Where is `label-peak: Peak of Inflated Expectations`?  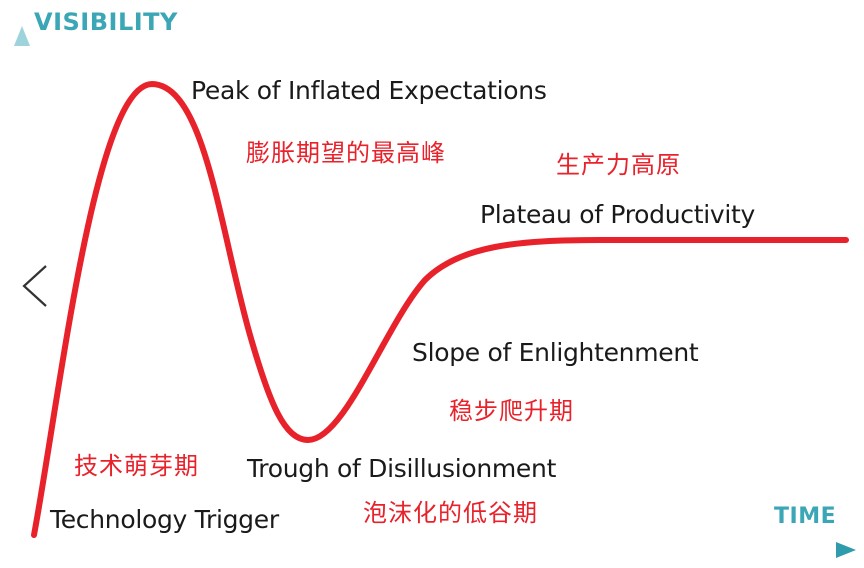 label-peak: Peak of Inflated Expectations is located at coordinates (369, 90).